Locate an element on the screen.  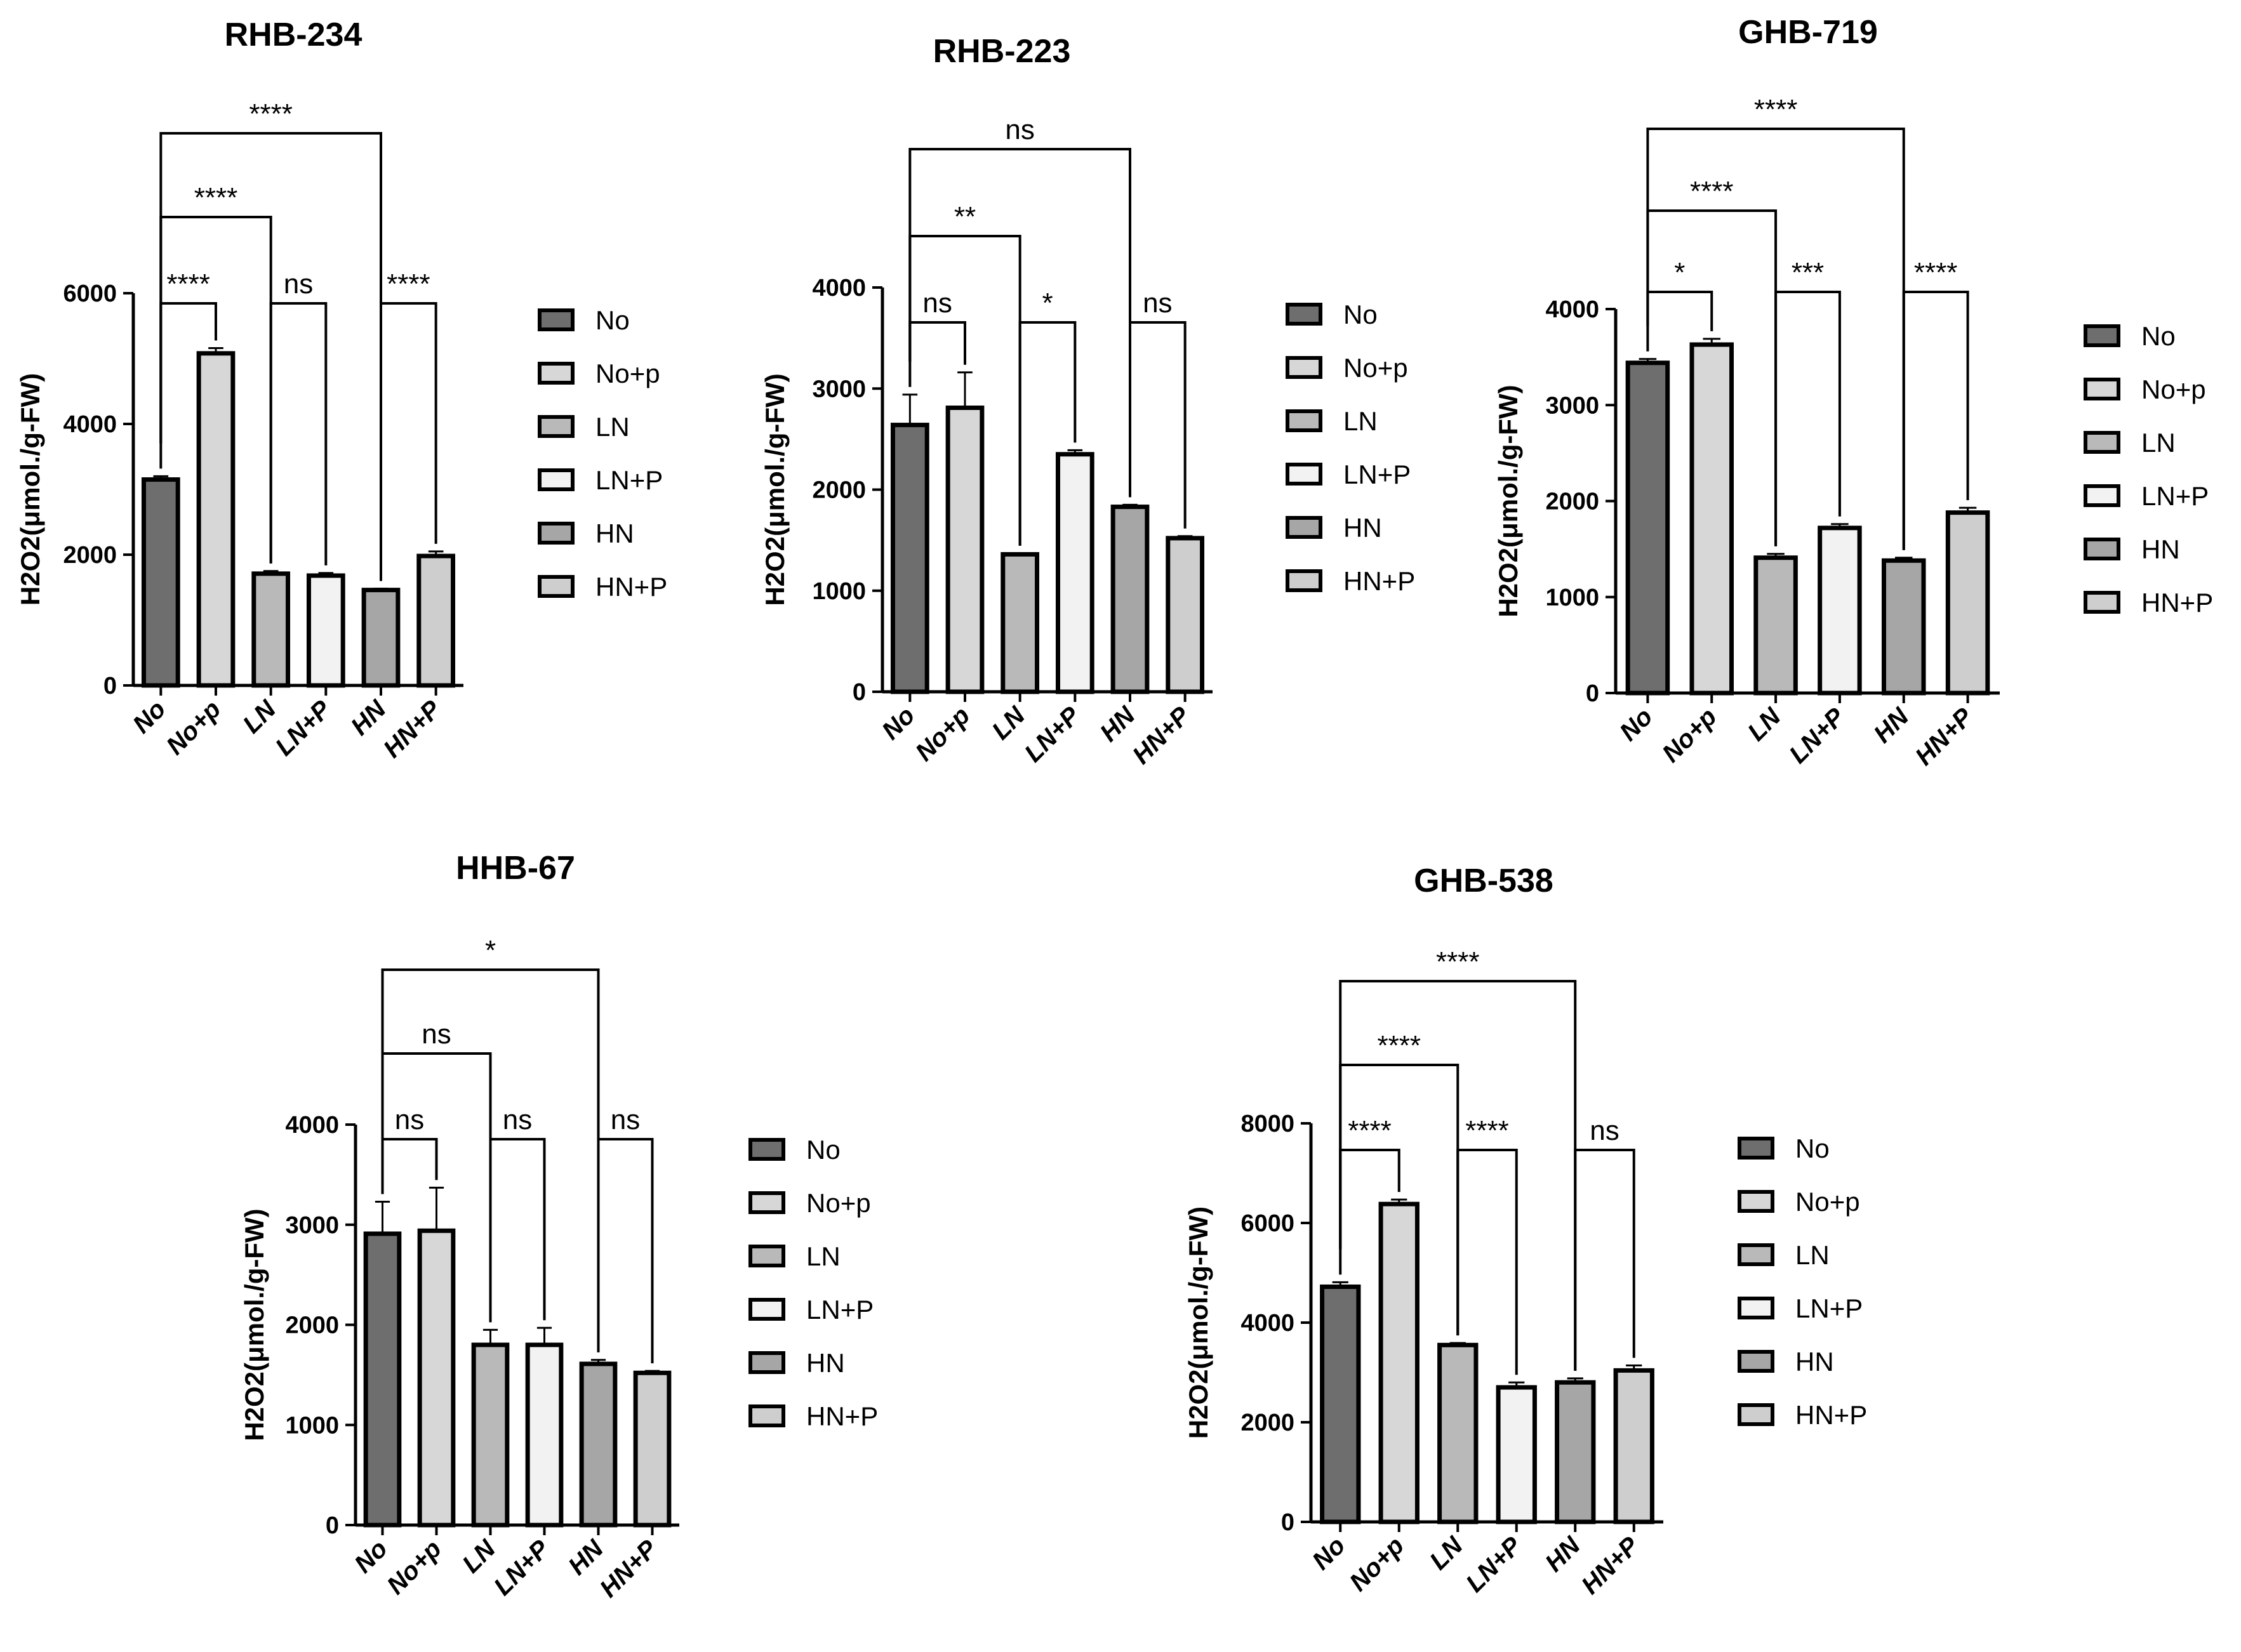
significance-label: ** is located at coordinates (965, 216).